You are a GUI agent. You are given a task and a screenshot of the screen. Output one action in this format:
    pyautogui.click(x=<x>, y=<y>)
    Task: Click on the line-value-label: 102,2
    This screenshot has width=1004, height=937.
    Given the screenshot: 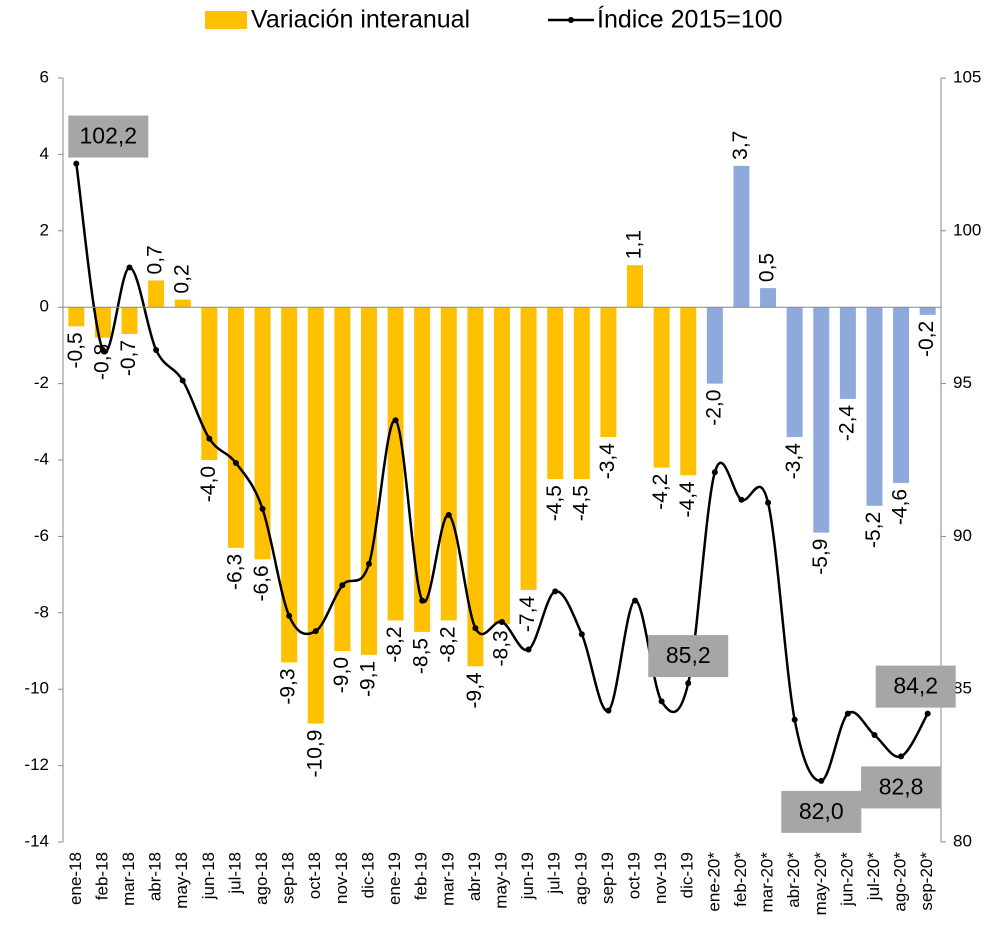 What is the action you would take?
    pyautogui.click(x=109, y=136)
    